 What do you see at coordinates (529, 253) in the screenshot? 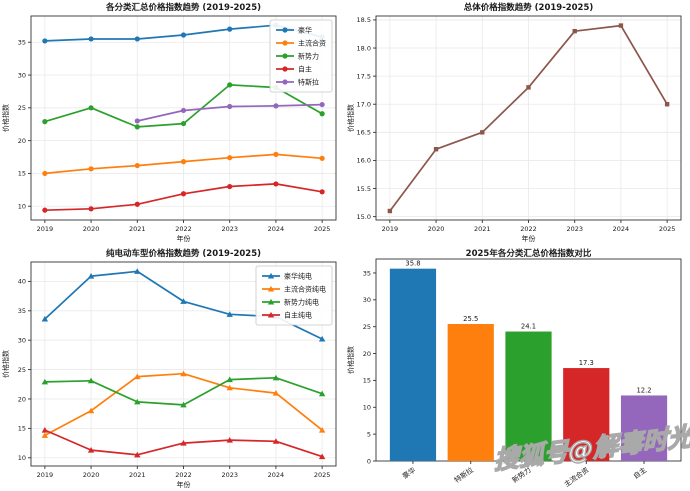
I see `chart-title: 2025年各分类汇总价格指数对比` at bounding box center [529, 253].